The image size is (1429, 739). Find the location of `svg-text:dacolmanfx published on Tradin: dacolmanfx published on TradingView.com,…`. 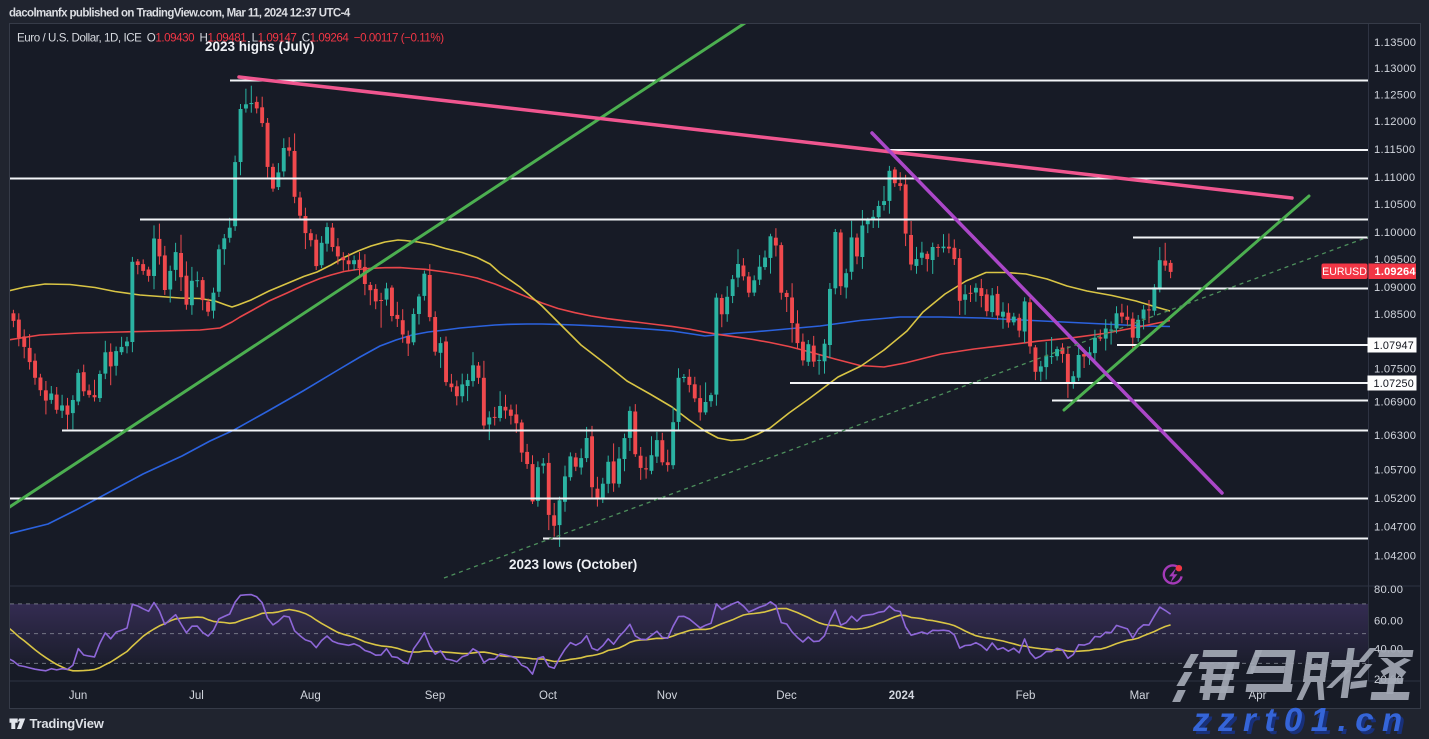

svg-text:dacolmanfx published on Tradin: dacolmanfx published on TradingView.com,… is located at coordinates (180, 14).